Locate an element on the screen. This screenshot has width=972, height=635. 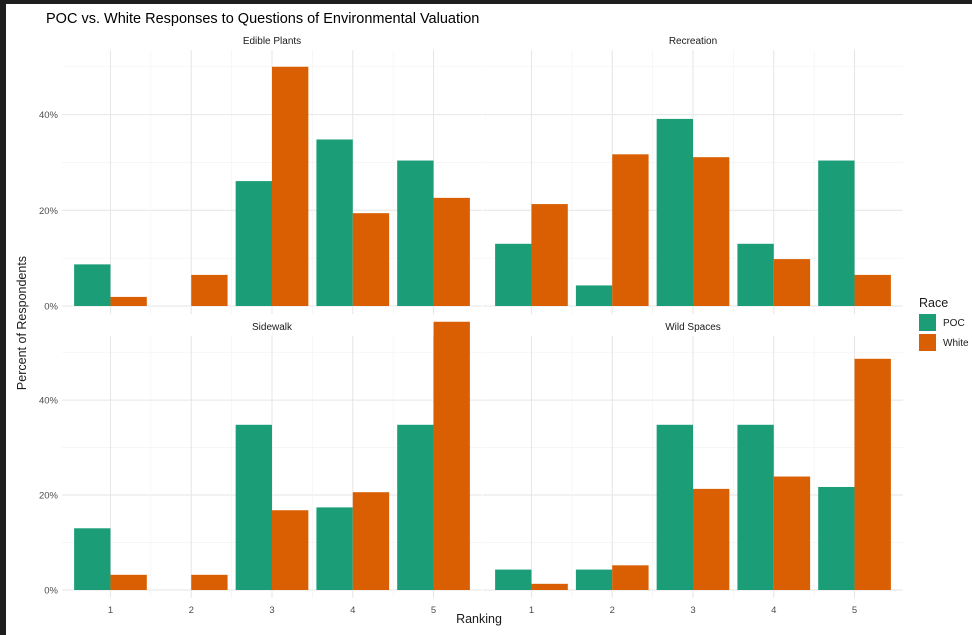
legend-label-white: White is located at coordinates (956, 343).